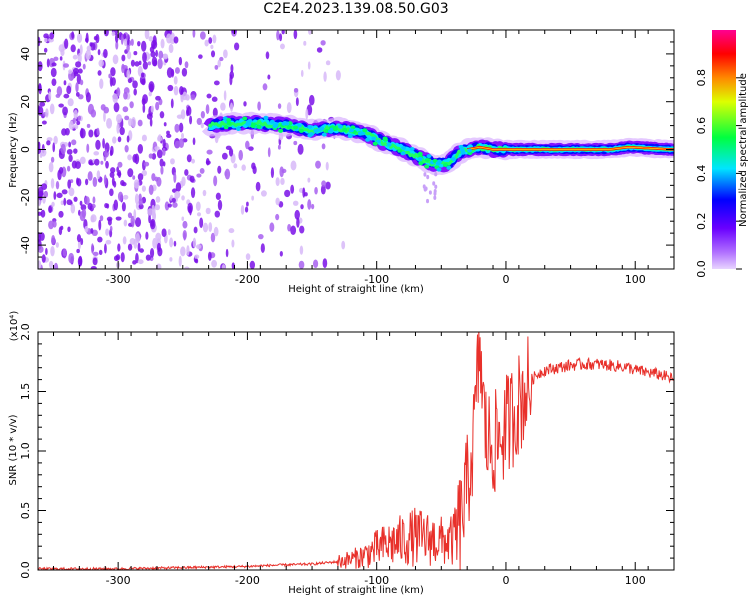 This screenshot has width=750, height=600. Describe the element at coordinates (13, 150) in the screenshot. I see `spectrogram-ylabel: Frequency (Hz)` at that location.